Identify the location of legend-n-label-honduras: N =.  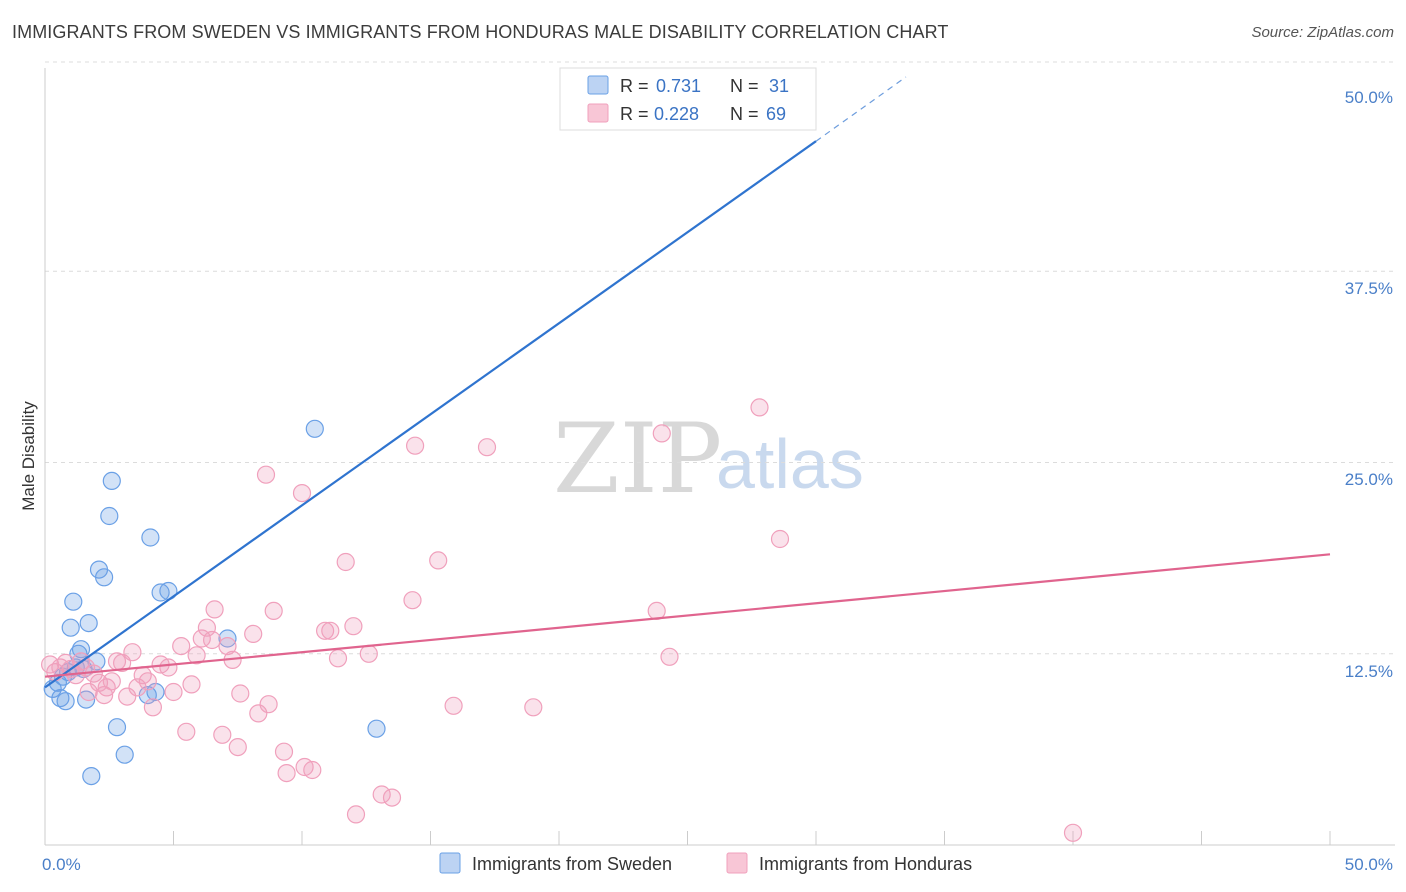
(744, 114).